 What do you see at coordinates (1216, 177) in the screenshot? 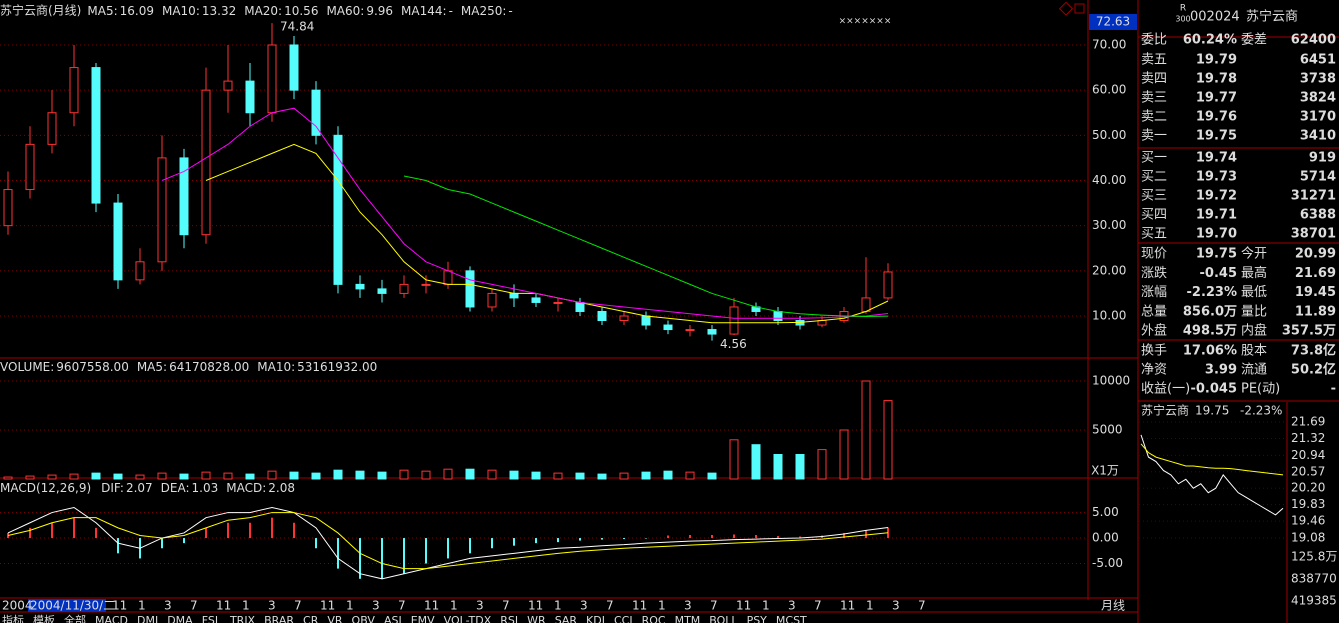
I see `book-price: 19.73` at bounding box center [1216, 177].